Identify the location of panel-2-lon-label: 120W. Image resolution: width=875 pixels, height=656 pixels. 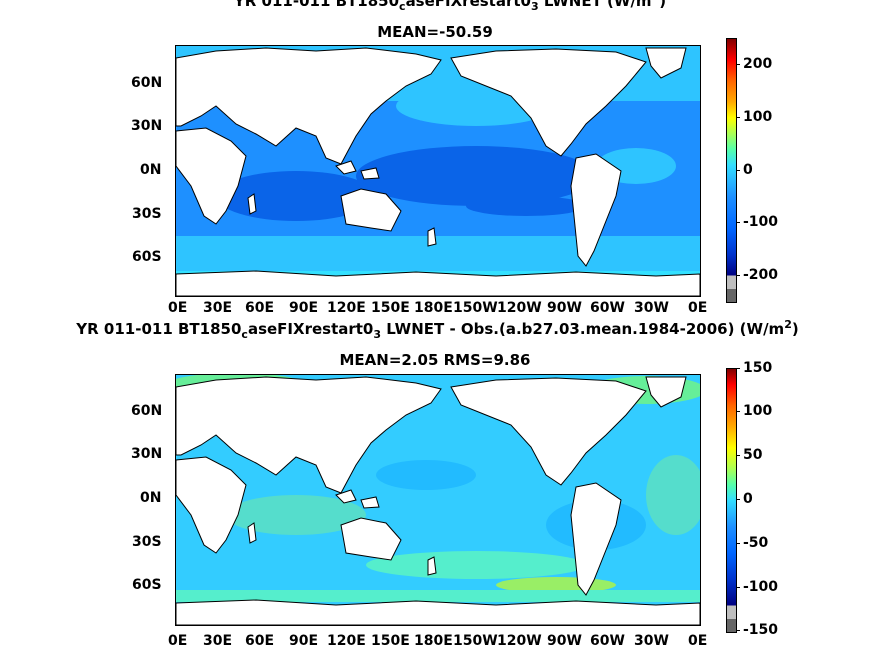
(519, 641).